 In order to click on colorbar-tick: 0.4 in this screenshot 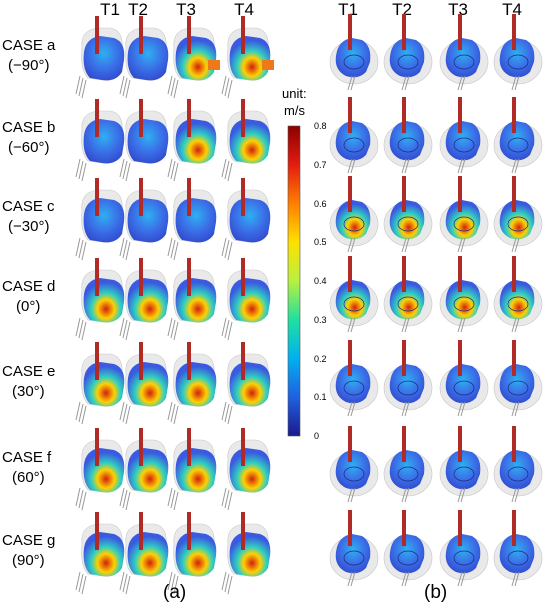, I will do `click(320, 281)`.